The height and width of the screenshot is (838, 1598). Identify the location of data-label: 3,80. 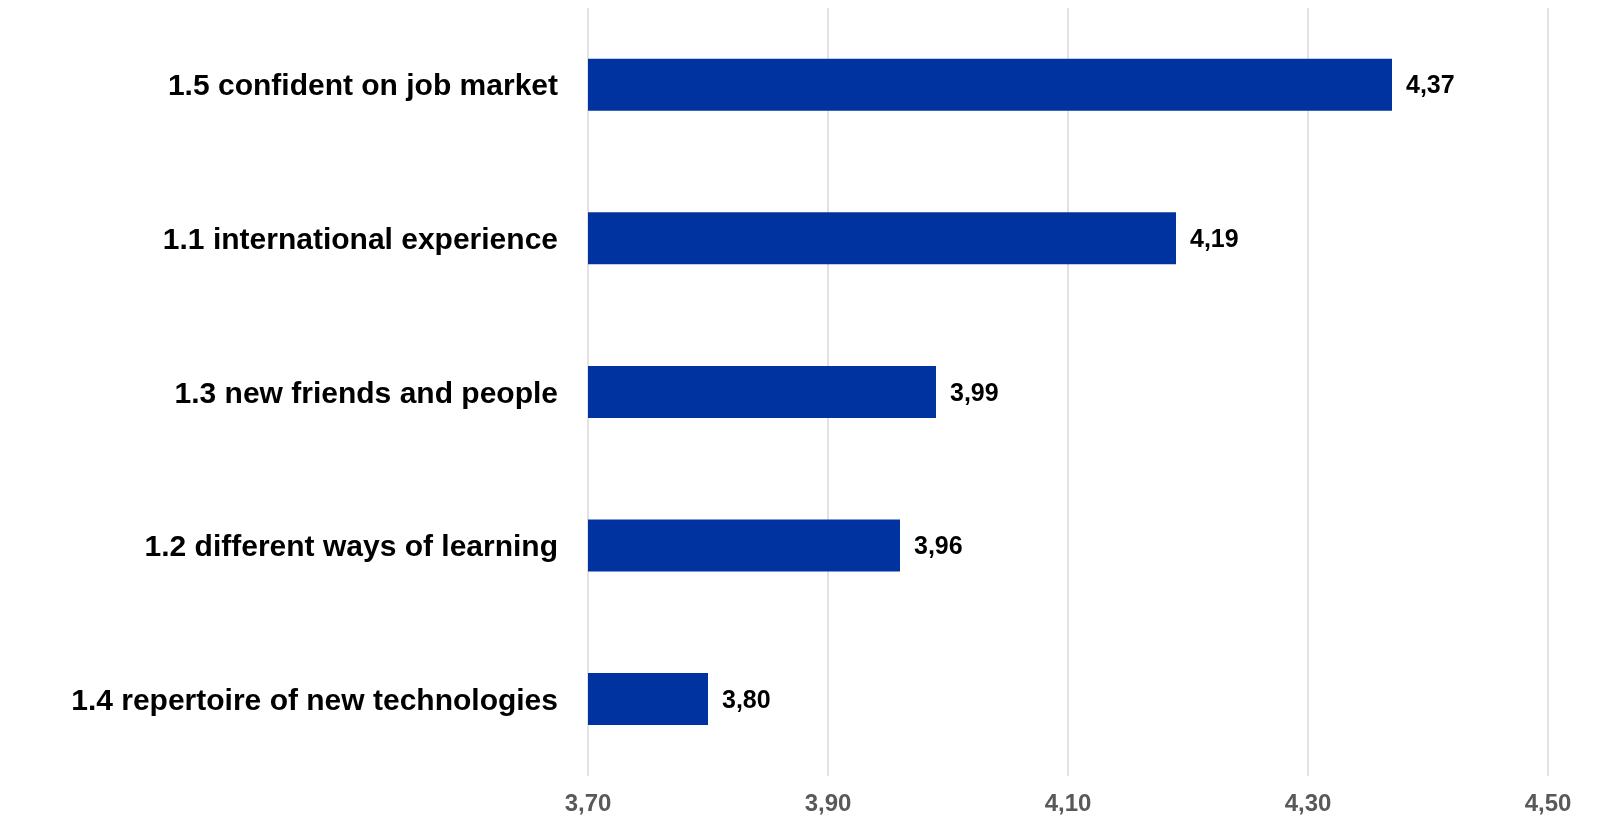
(746, 698).